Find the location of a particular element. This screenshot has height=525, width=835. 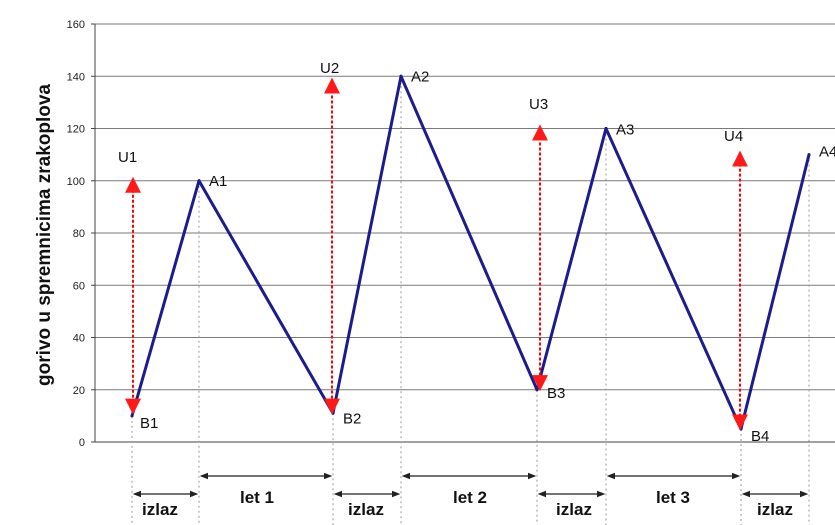

point-label: A3 is located at coordinates (625, 130).